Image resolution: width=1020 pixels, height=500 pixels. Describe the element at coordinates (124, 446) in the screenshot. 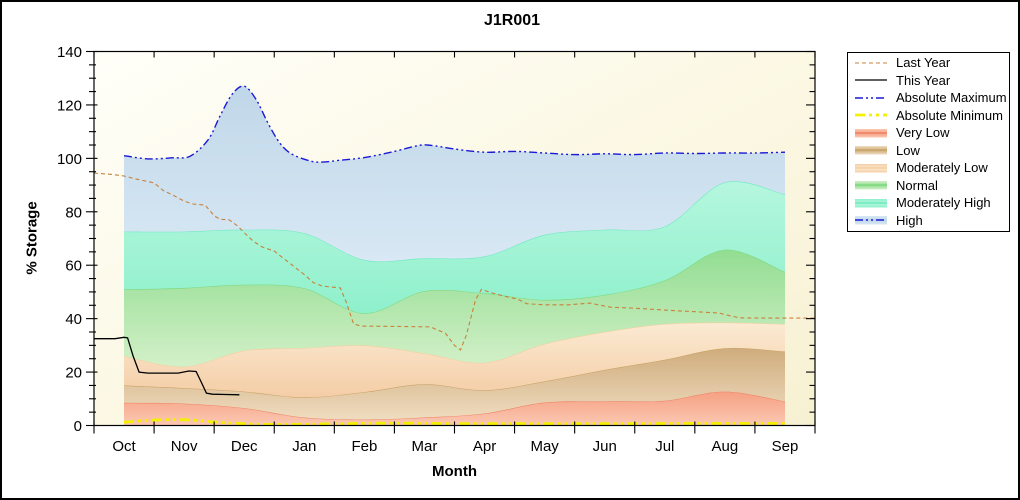

I see `month-label: Oct` at that location.